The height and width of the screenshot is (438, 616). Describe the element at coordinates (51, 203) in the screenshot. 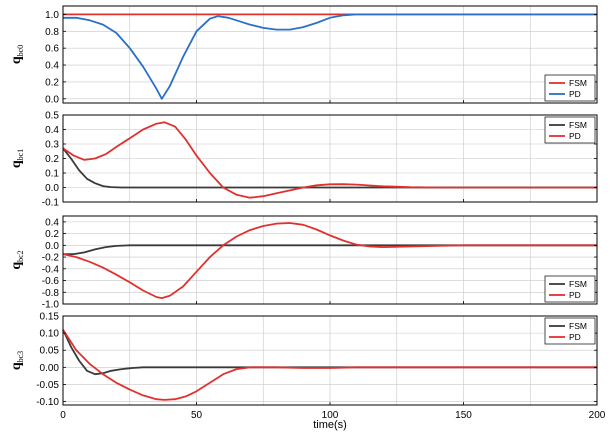

I see `y-tick-label: -0.1` at that location.